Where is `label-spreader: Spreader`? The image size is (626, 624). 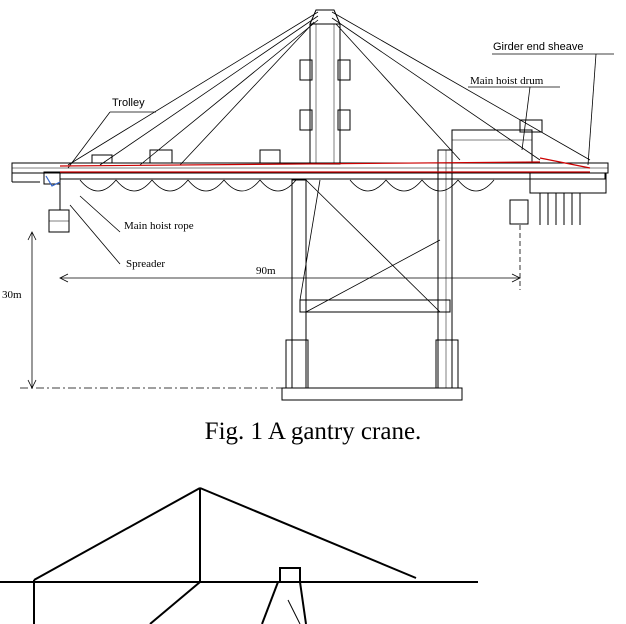 label-spreader: Spreader is located at coordinates (145, 264).